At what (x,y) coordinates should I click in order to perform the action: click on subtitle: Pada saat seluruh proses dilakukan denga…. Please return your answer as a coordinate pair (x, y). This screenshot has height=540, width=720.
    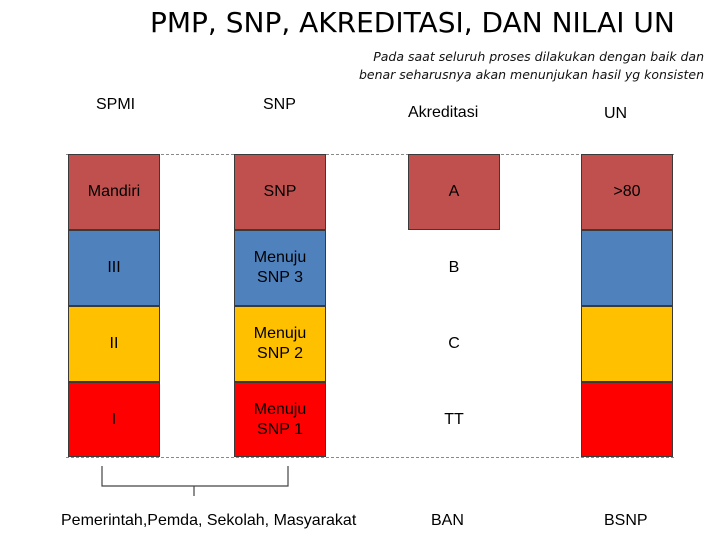
    Looking at the image, I should click on (494, 66).